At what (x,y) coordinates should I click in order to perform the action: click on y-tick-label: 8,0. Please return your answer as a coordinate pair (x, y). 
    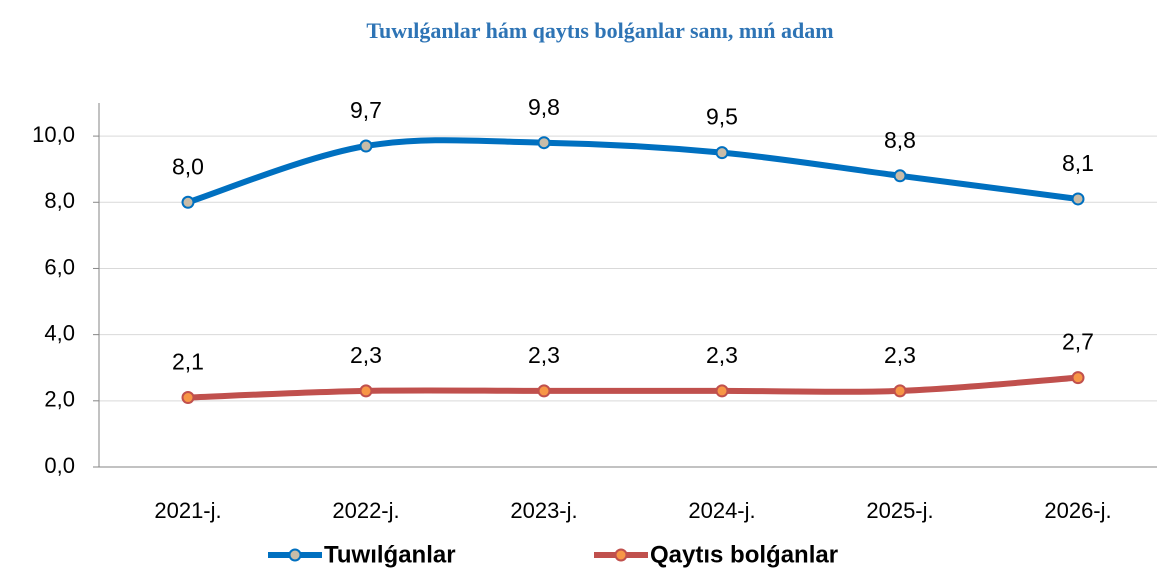
    Looking at the image, I should click on (59, 200).